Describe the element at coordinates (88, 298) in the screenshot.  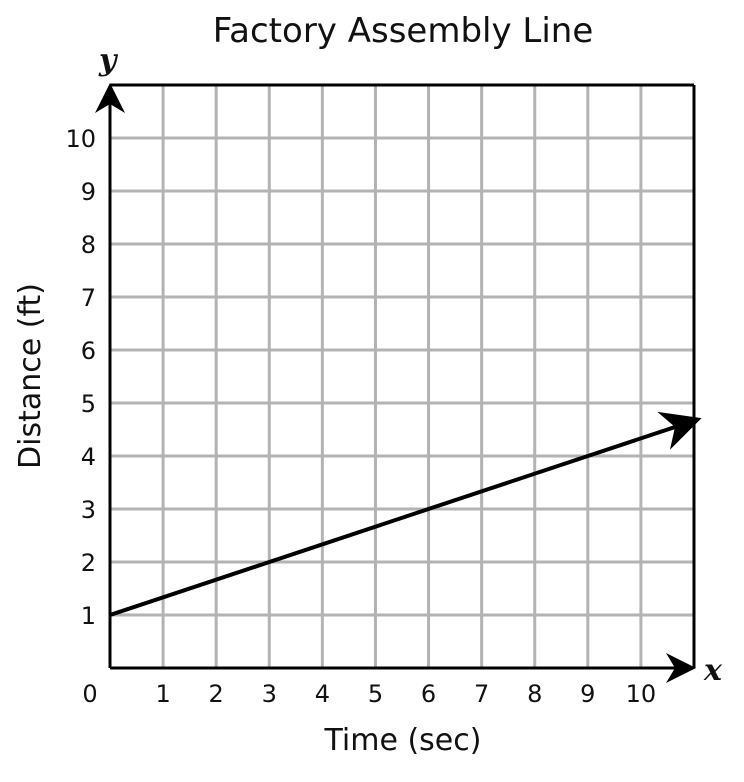
I see `y-tick-label: 7` at that location.